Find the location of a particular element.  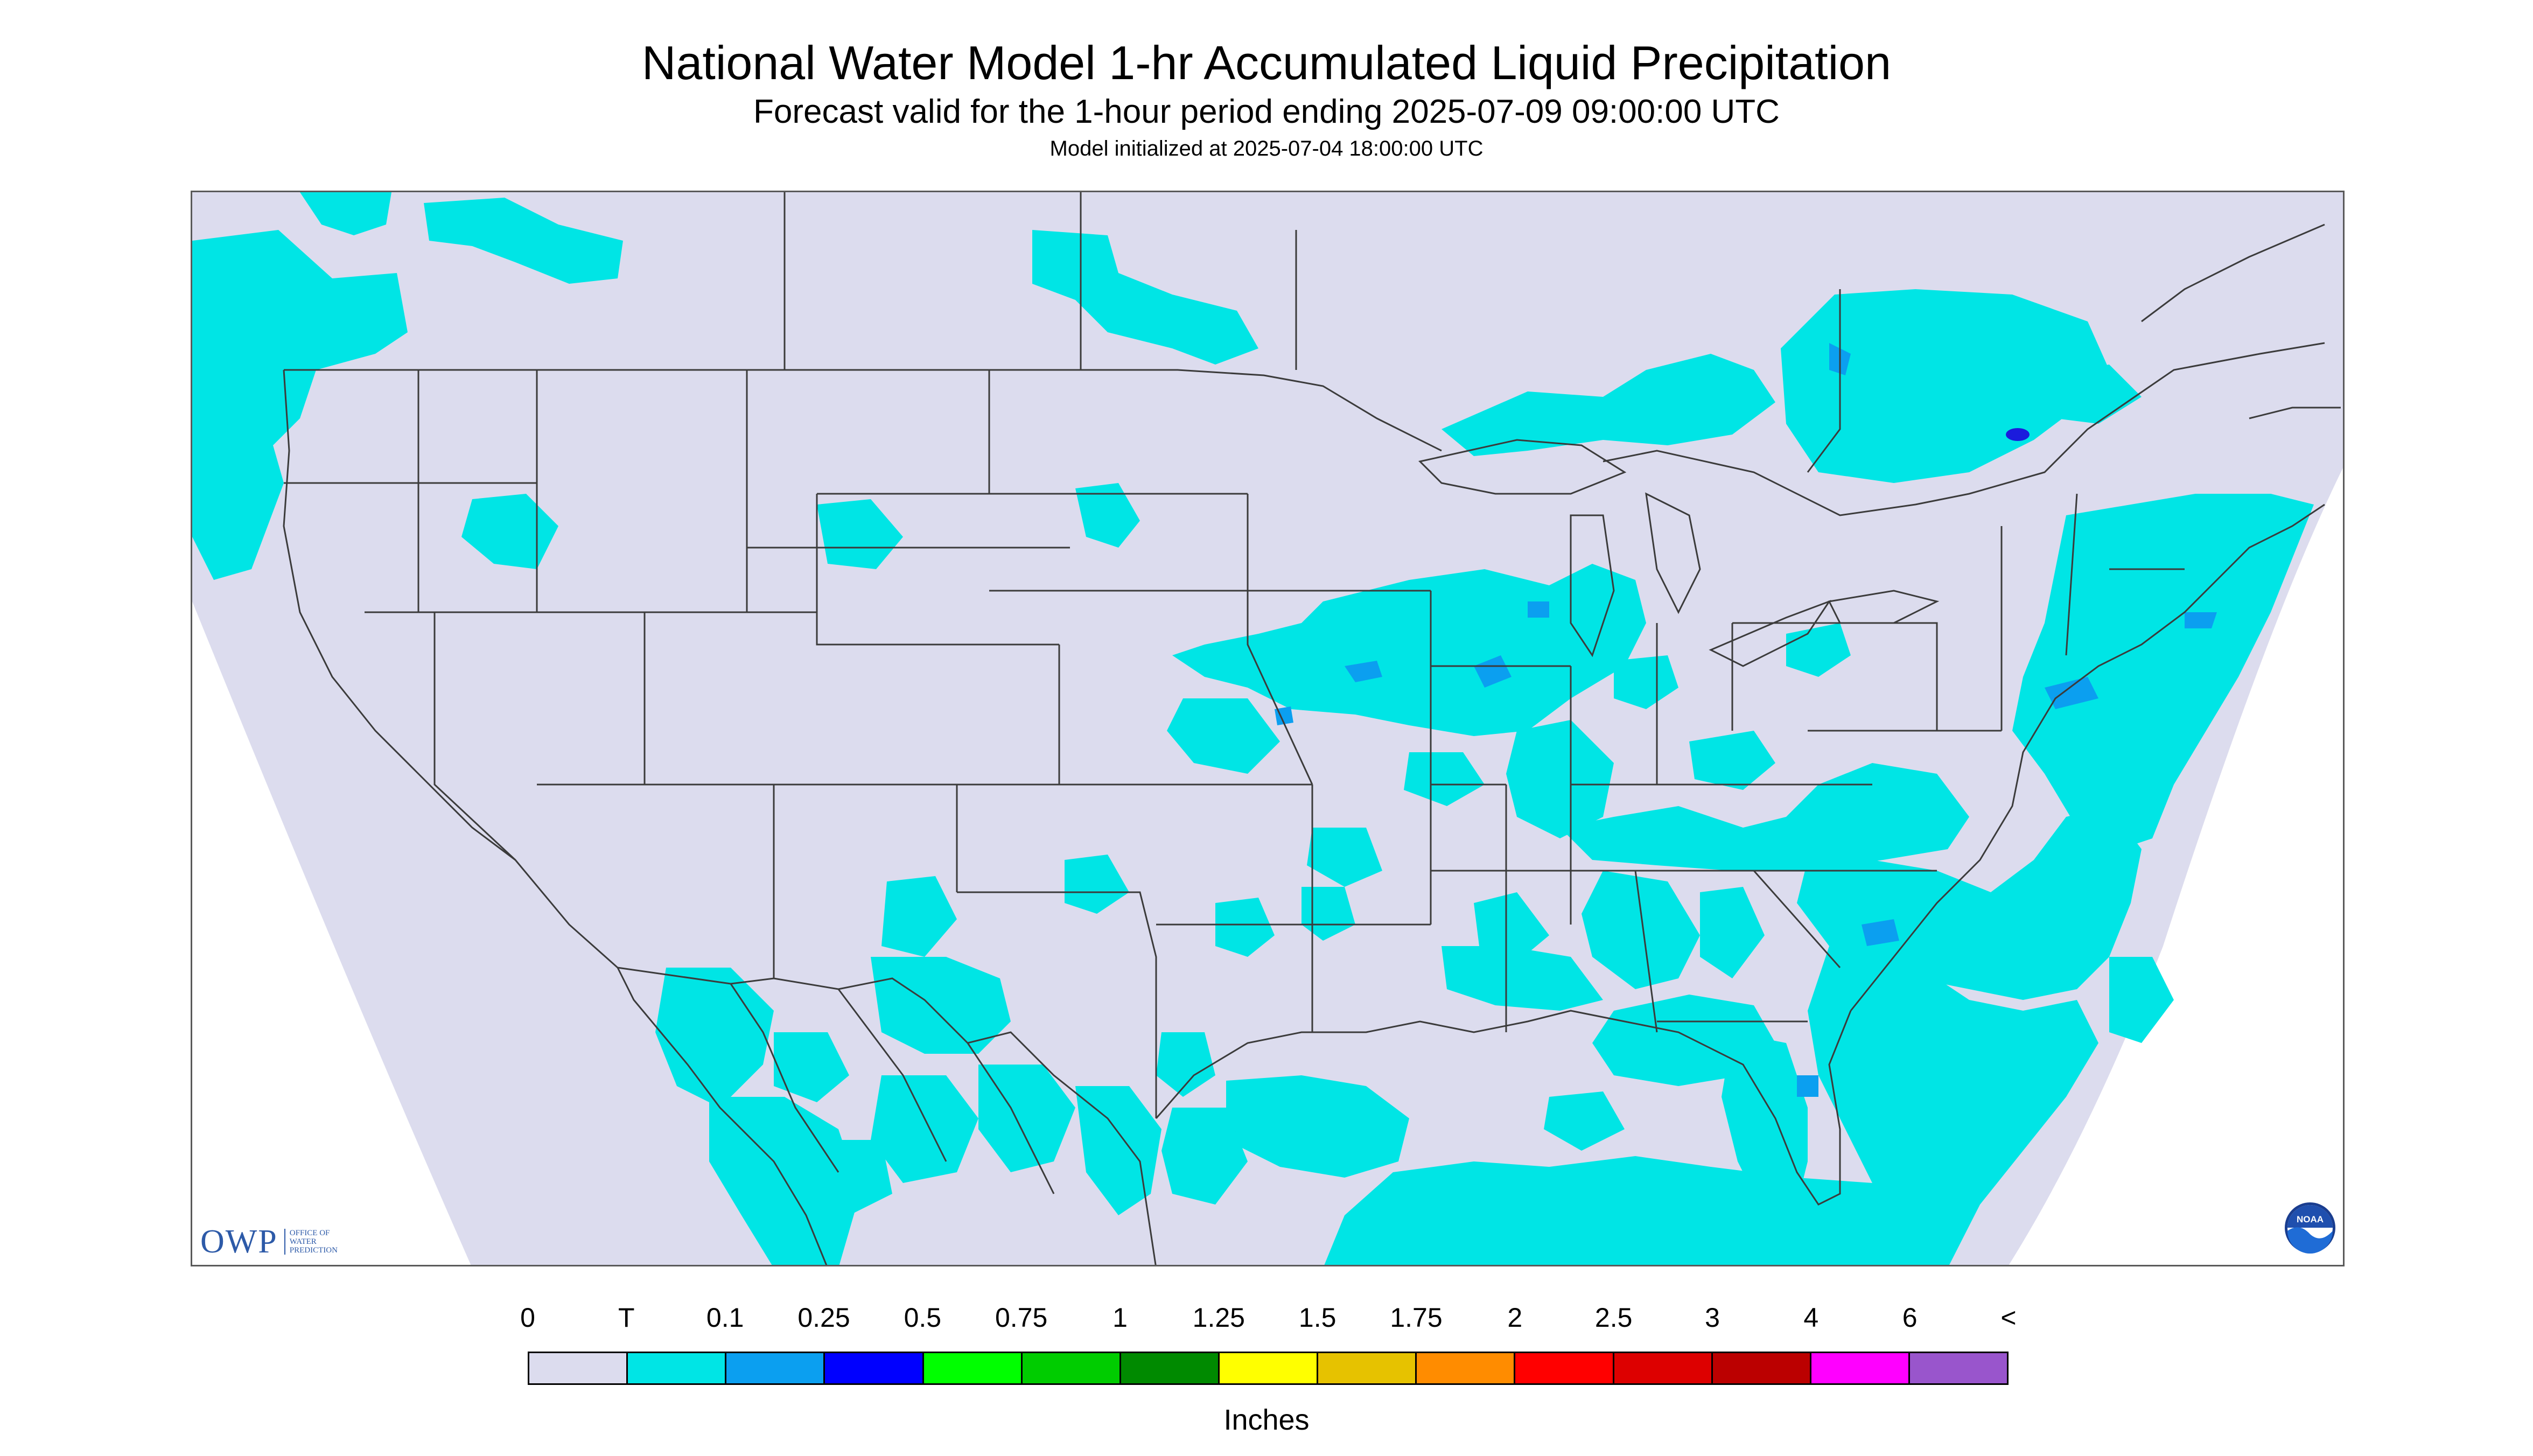

legend-tick-label: 6 is located at coordinates (1910, 1318).